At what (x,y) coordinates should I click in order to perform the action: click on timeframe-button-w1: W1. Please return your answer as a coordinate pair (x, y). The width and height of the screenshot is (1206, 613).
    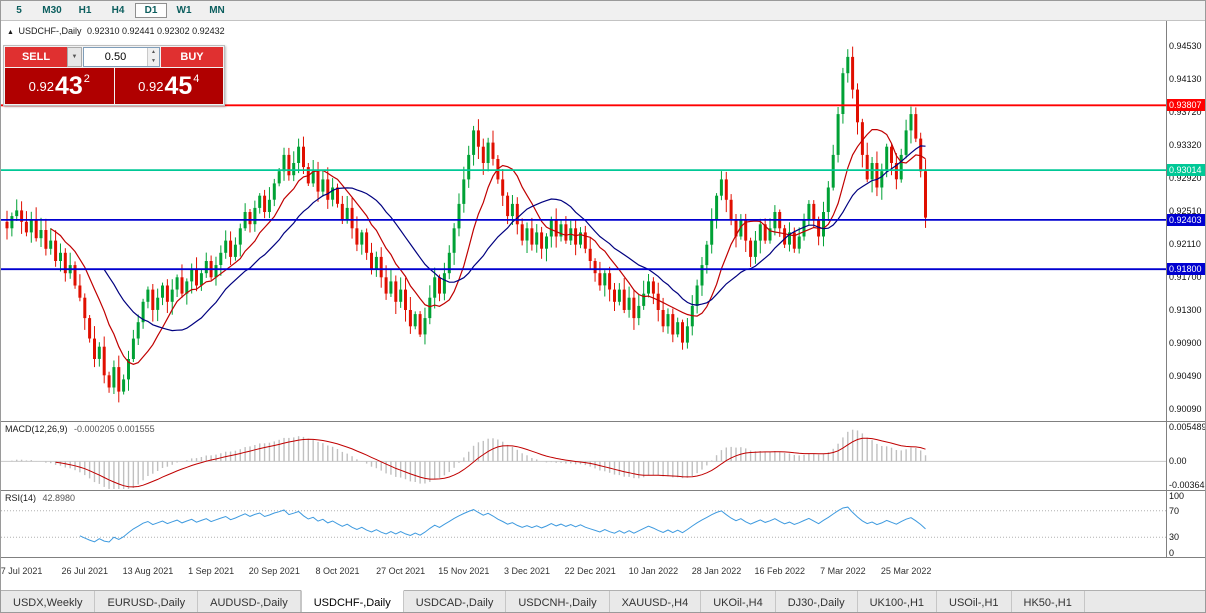
    Looking at the image, I should click on (184, 10).